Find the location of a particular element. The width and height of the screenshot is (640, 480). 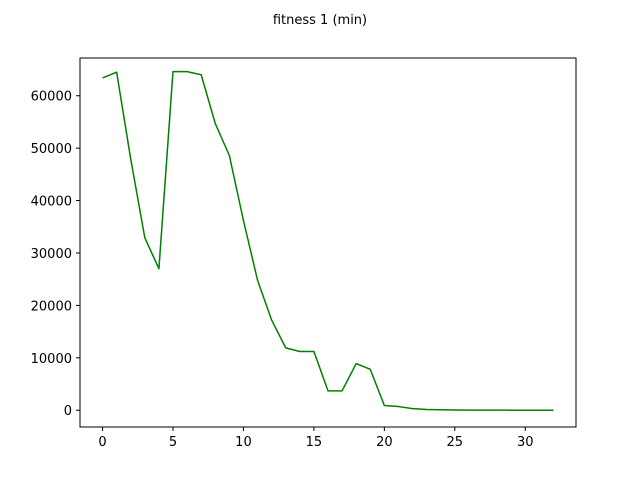

y-tick-label: 60000 is located at coordinates (51, 97).